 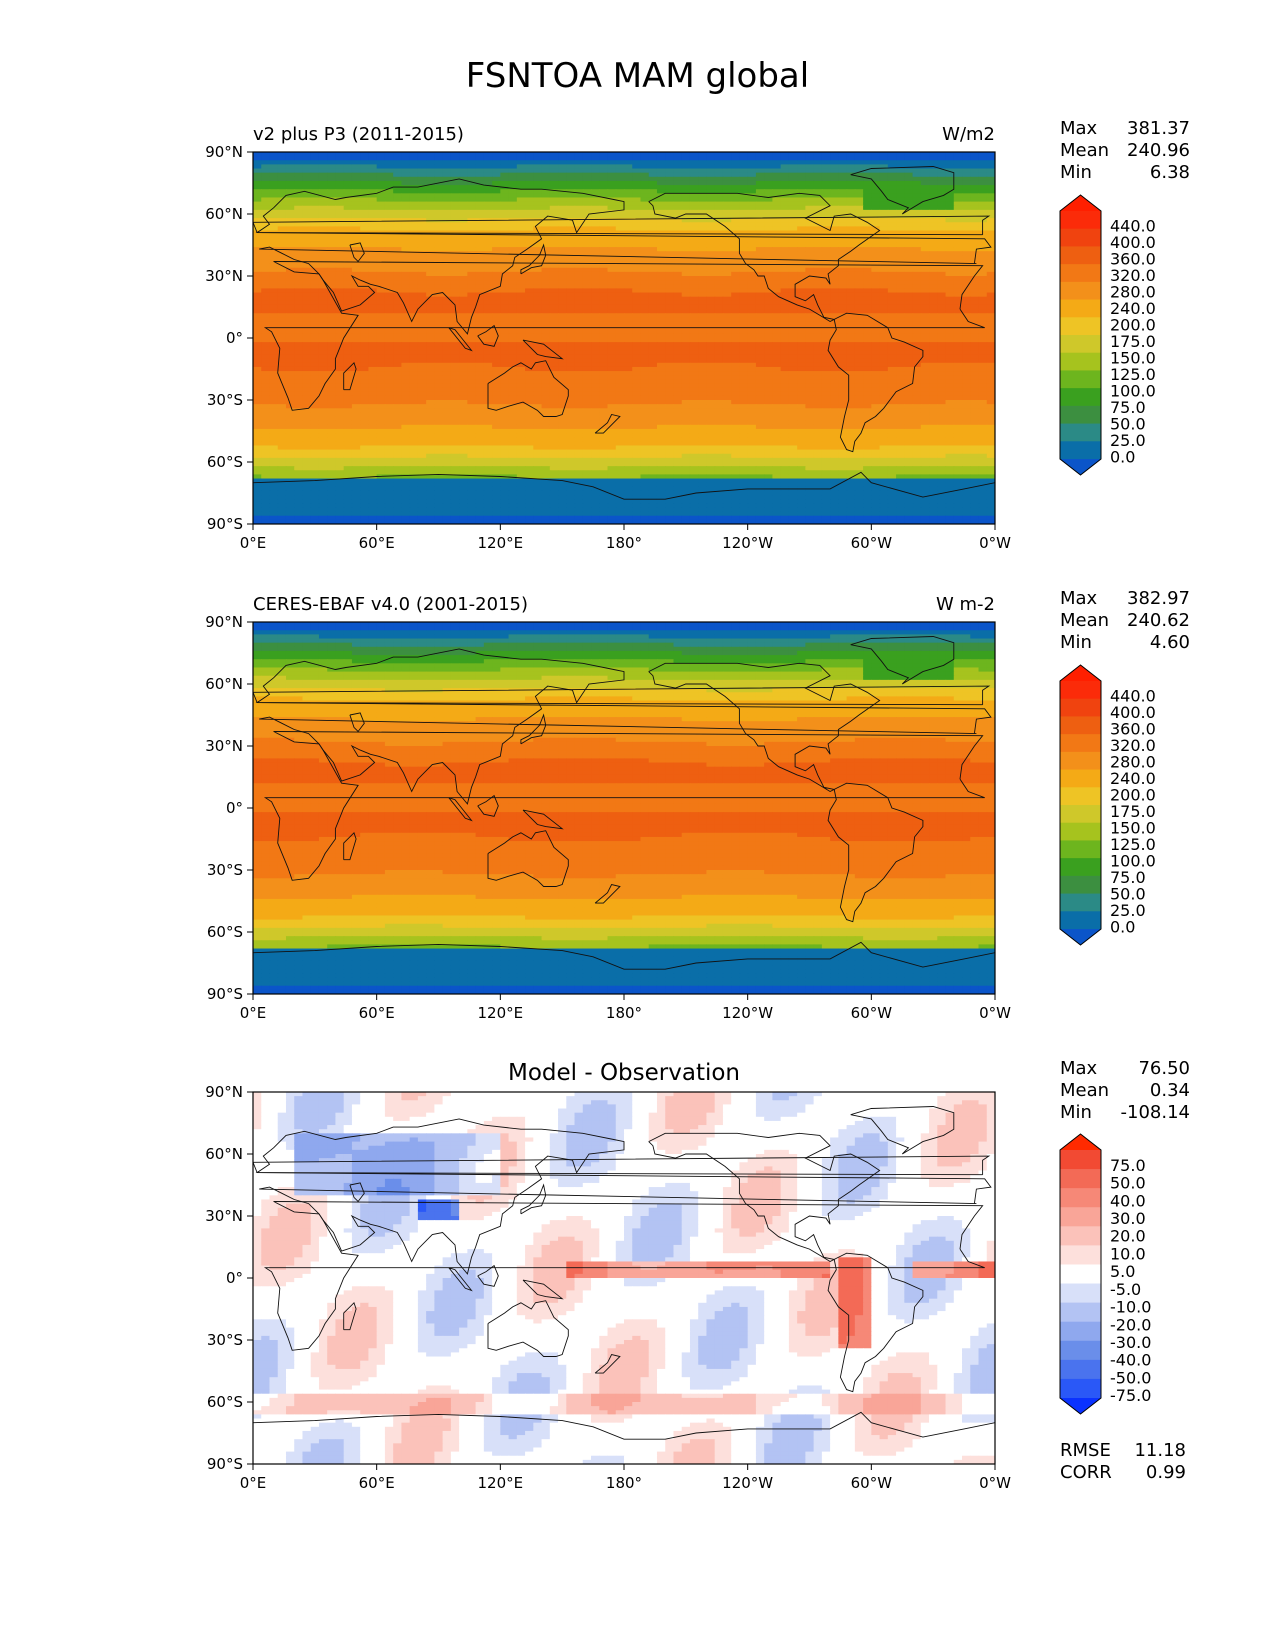 What do you see at coordinates (1133, 358) in the screenshot?
I see `colorbar-tick-label: 150.0` at bounding box center [1133, 358].